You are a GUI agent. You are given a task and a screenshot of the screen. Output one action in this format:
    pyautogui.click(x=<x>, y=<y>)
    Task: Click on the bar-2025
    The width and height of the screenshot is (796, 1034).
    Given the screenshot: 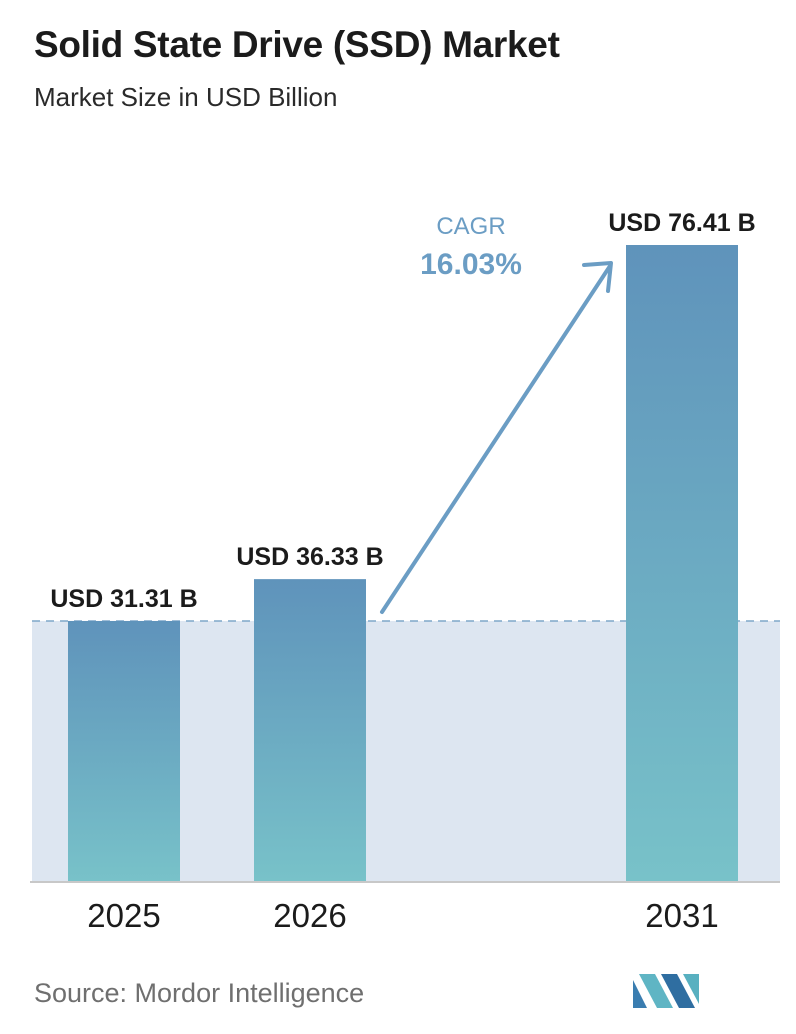 What is the action you would take?
    pyautogui.click(x=124, y=751)
    